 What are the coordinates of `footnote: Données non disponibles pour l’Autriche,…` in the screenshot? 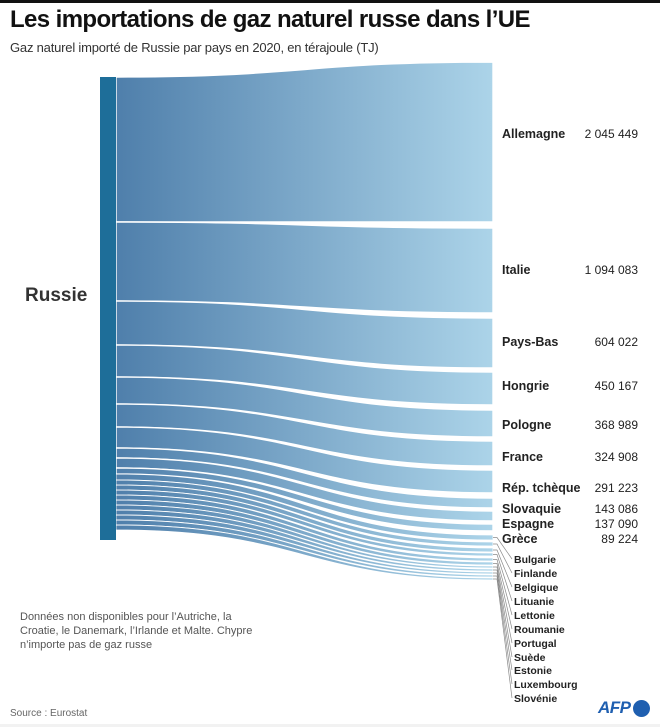 It's located at (136, 631).